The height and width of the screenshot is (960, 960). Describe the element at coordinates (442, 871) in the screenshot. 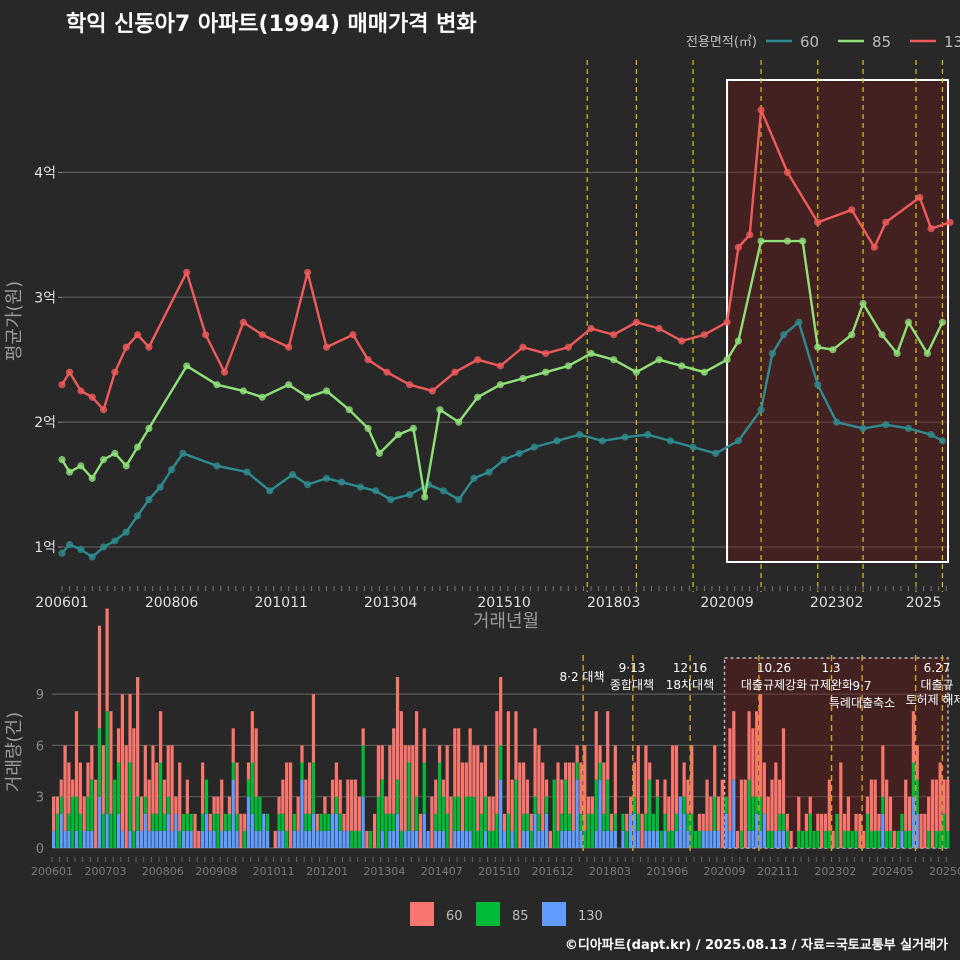

I see `bar-x-tick-label: 201407` at that location.